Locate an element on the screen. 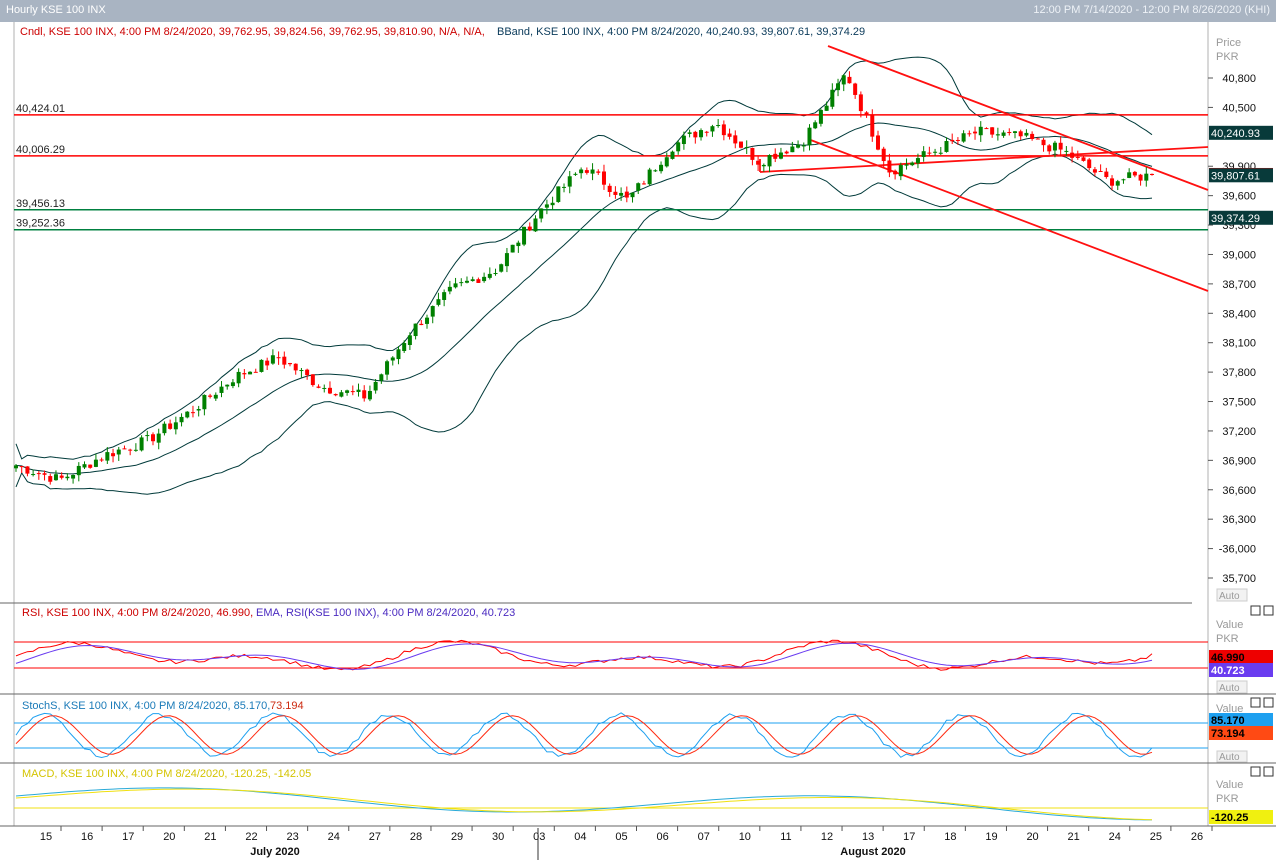  price-auto-button is located at coordinates (1232, 595).